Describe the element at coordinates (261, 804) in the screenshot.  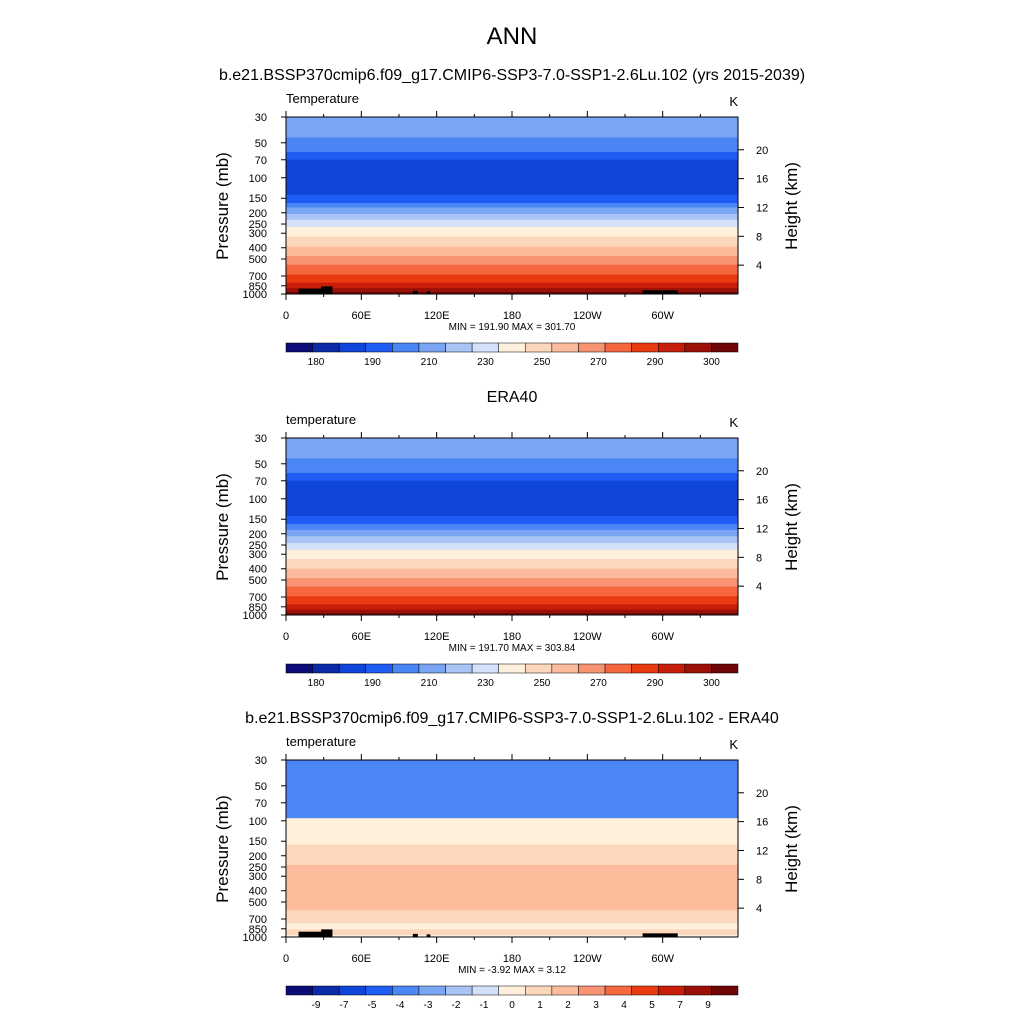
I see `y-tick-label: 70` at that location.